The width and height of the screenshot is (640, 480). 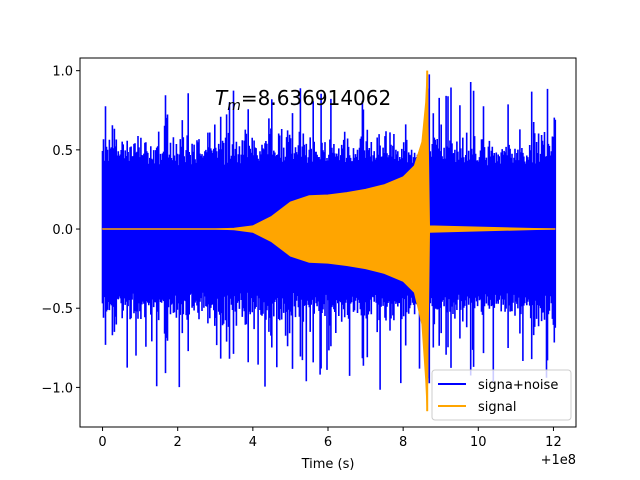 What do you see at coordinates (234, 106) in the screenshot?
I see `title-subscript: m` at bounding box center [234, 106].